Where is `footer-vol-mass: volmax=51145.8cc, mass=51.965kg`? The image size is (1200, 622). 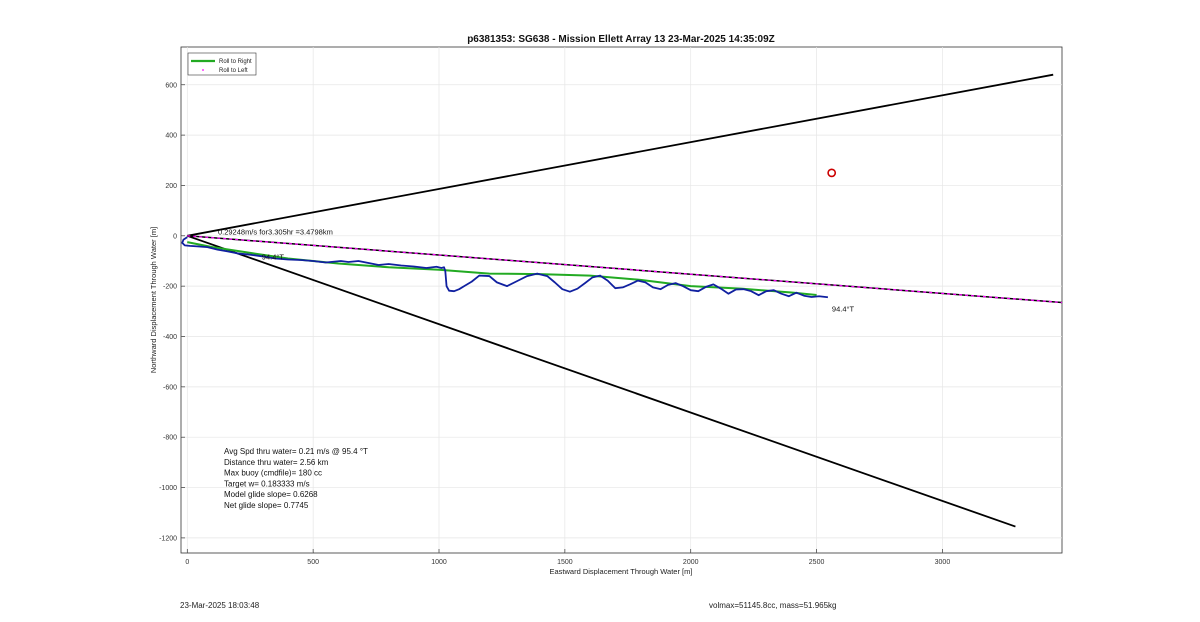 footer-vol-mass: volmax=51145.8cc, mass=51.965kg is located at coordinates (773, 605).